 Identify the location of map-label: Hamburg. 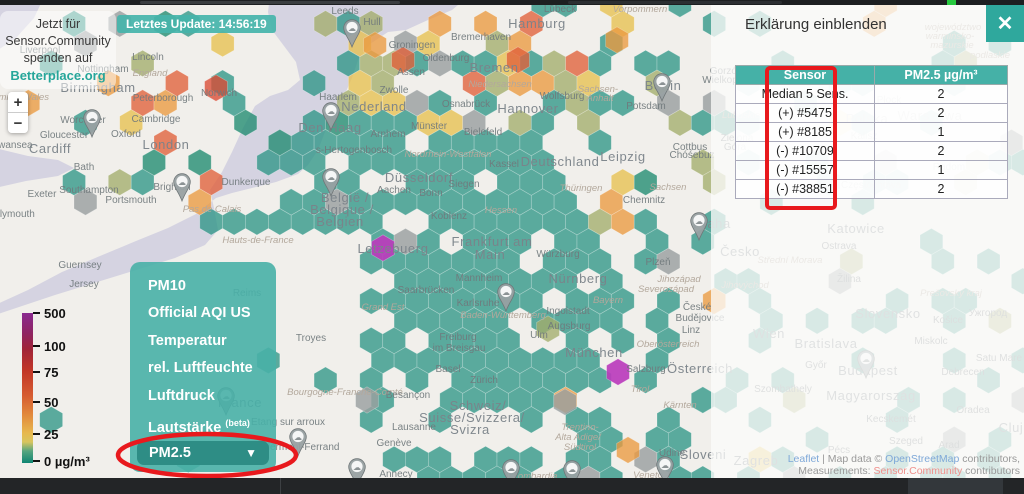
(537, 23).